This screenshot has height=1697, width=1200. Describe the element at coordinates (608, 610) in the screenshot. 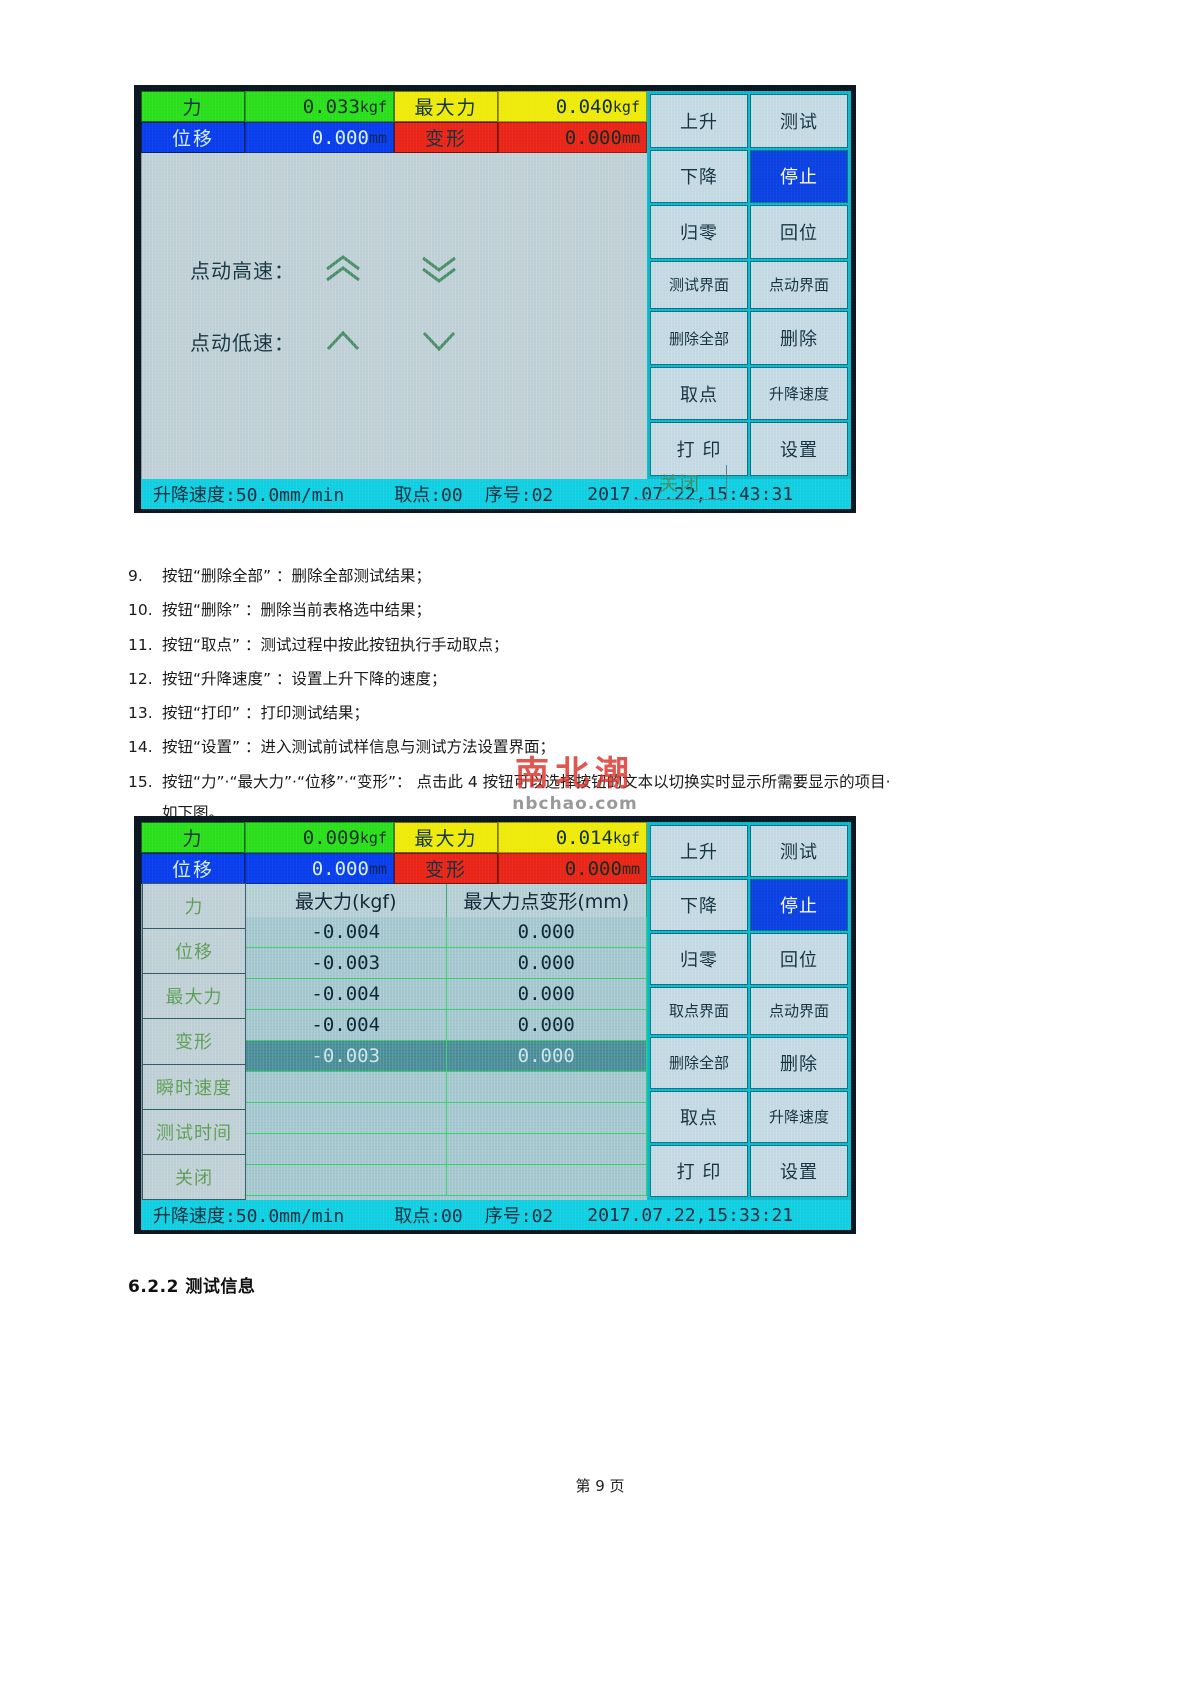

I see `list-item: 10. 按钮“删除” ：删除当前表格选中结果；` at that location.